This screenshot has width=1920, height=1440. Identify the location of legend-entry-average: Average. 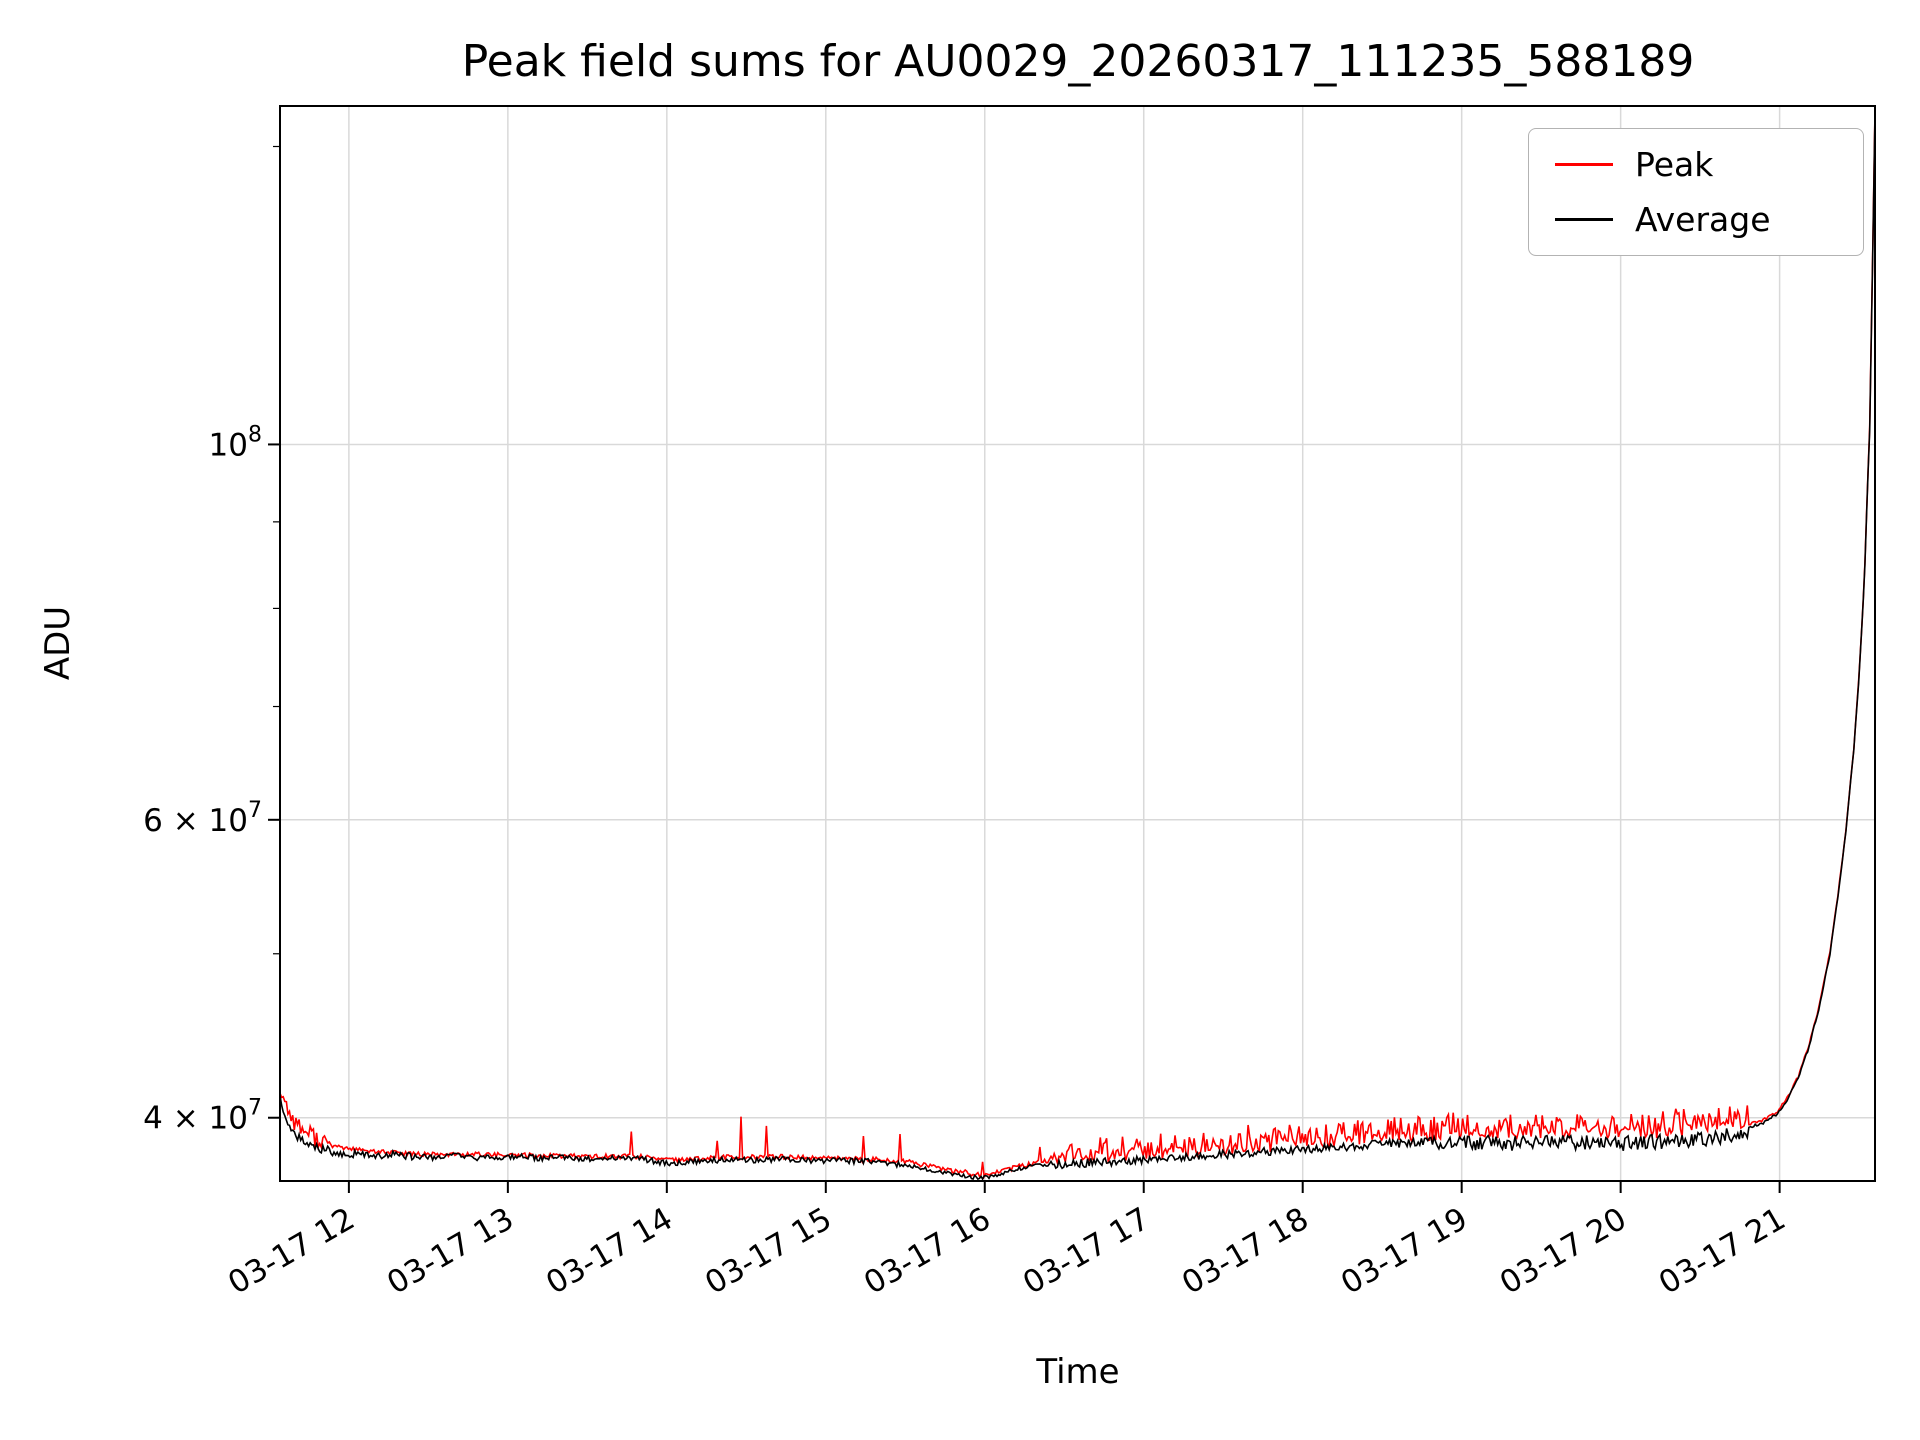
(1696, 219).